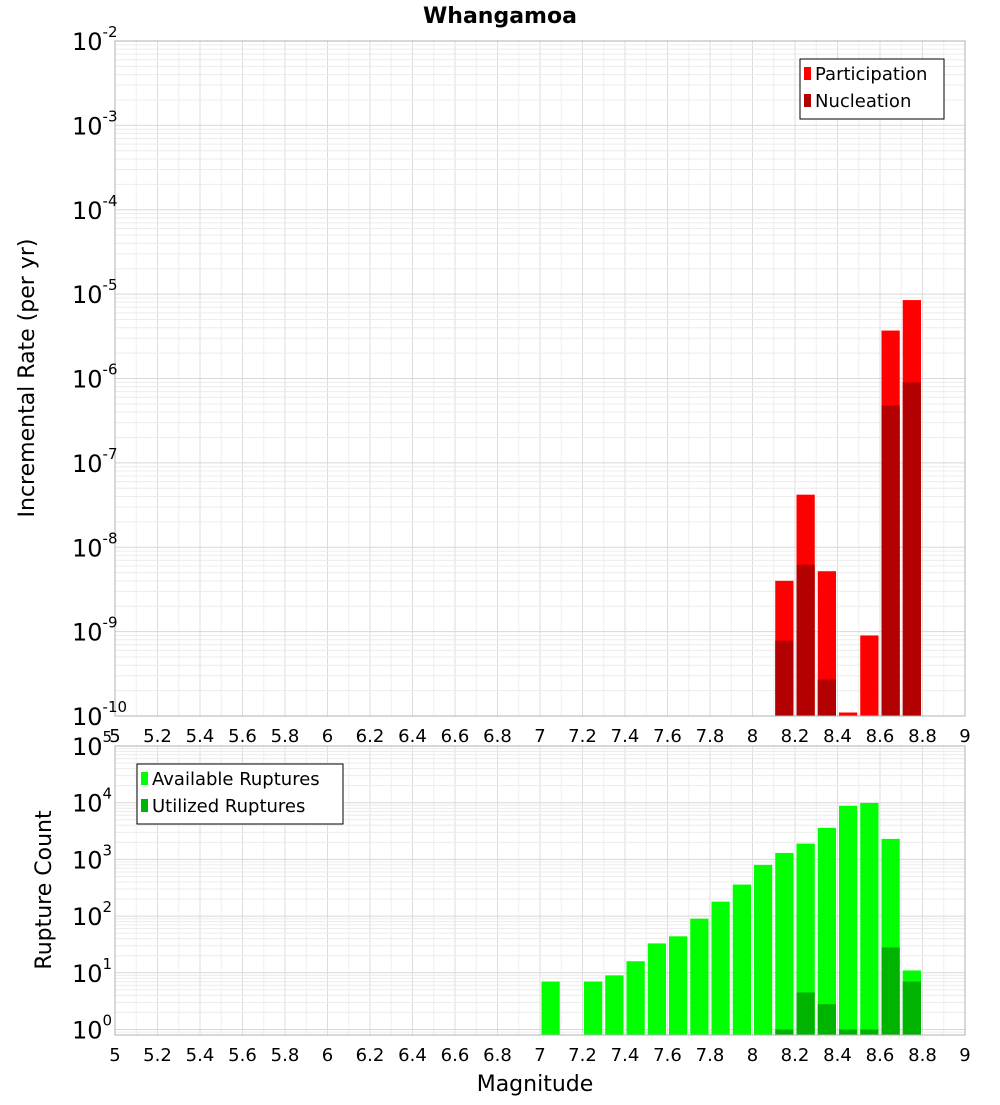 This screenshot has width=1000, height=1105. I want to click on legend-label: Available Ruptures, so click(236, 779).